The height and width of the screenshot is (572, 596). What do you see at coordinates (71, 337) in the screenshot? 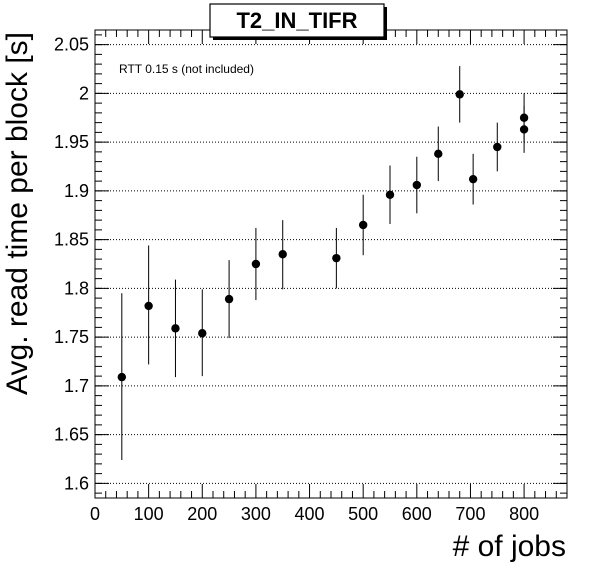
I see `y-tick-label: 1.75` at bounding box center [71, 337].